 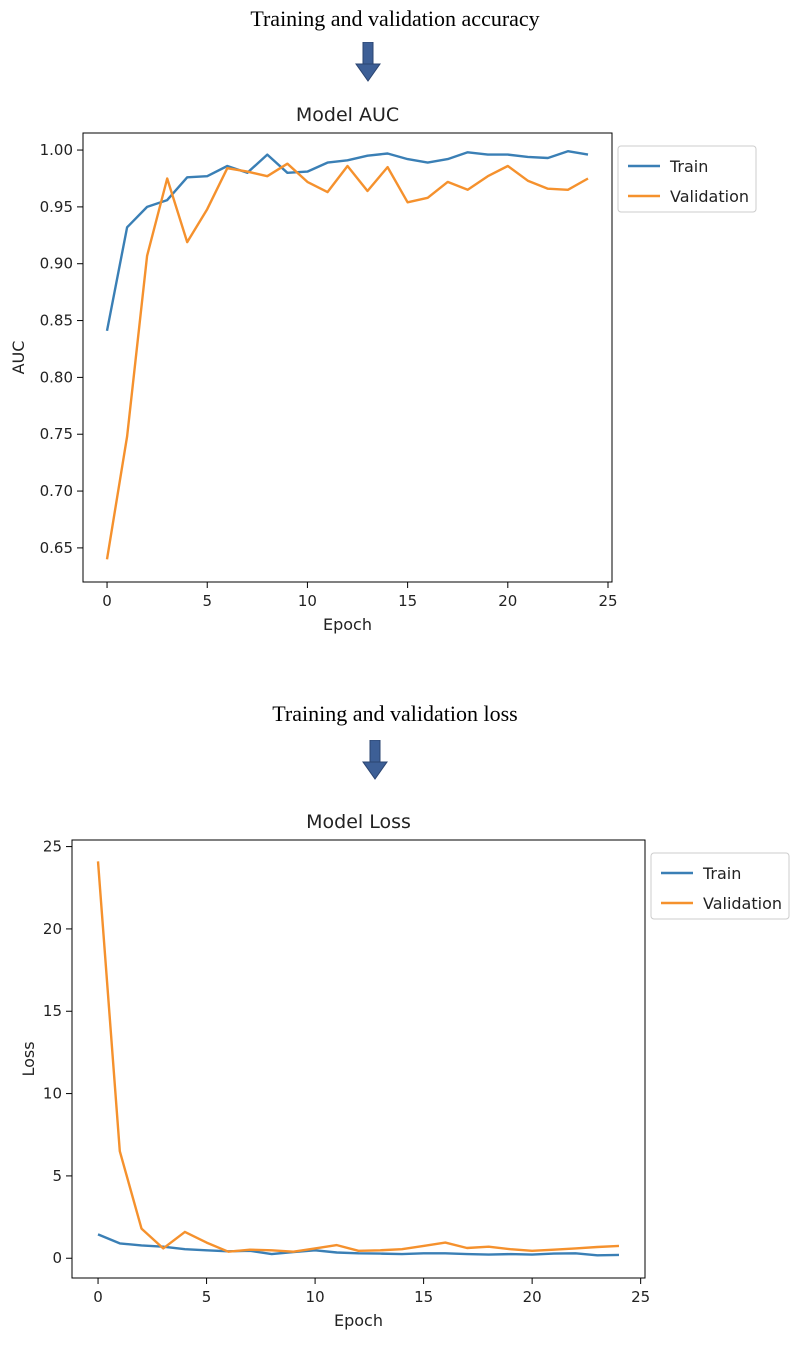 What do you see at coordinates (57, 1176) in the screenshot?
I see `y-tick-label: 5` at bounding box center [57, 1176].